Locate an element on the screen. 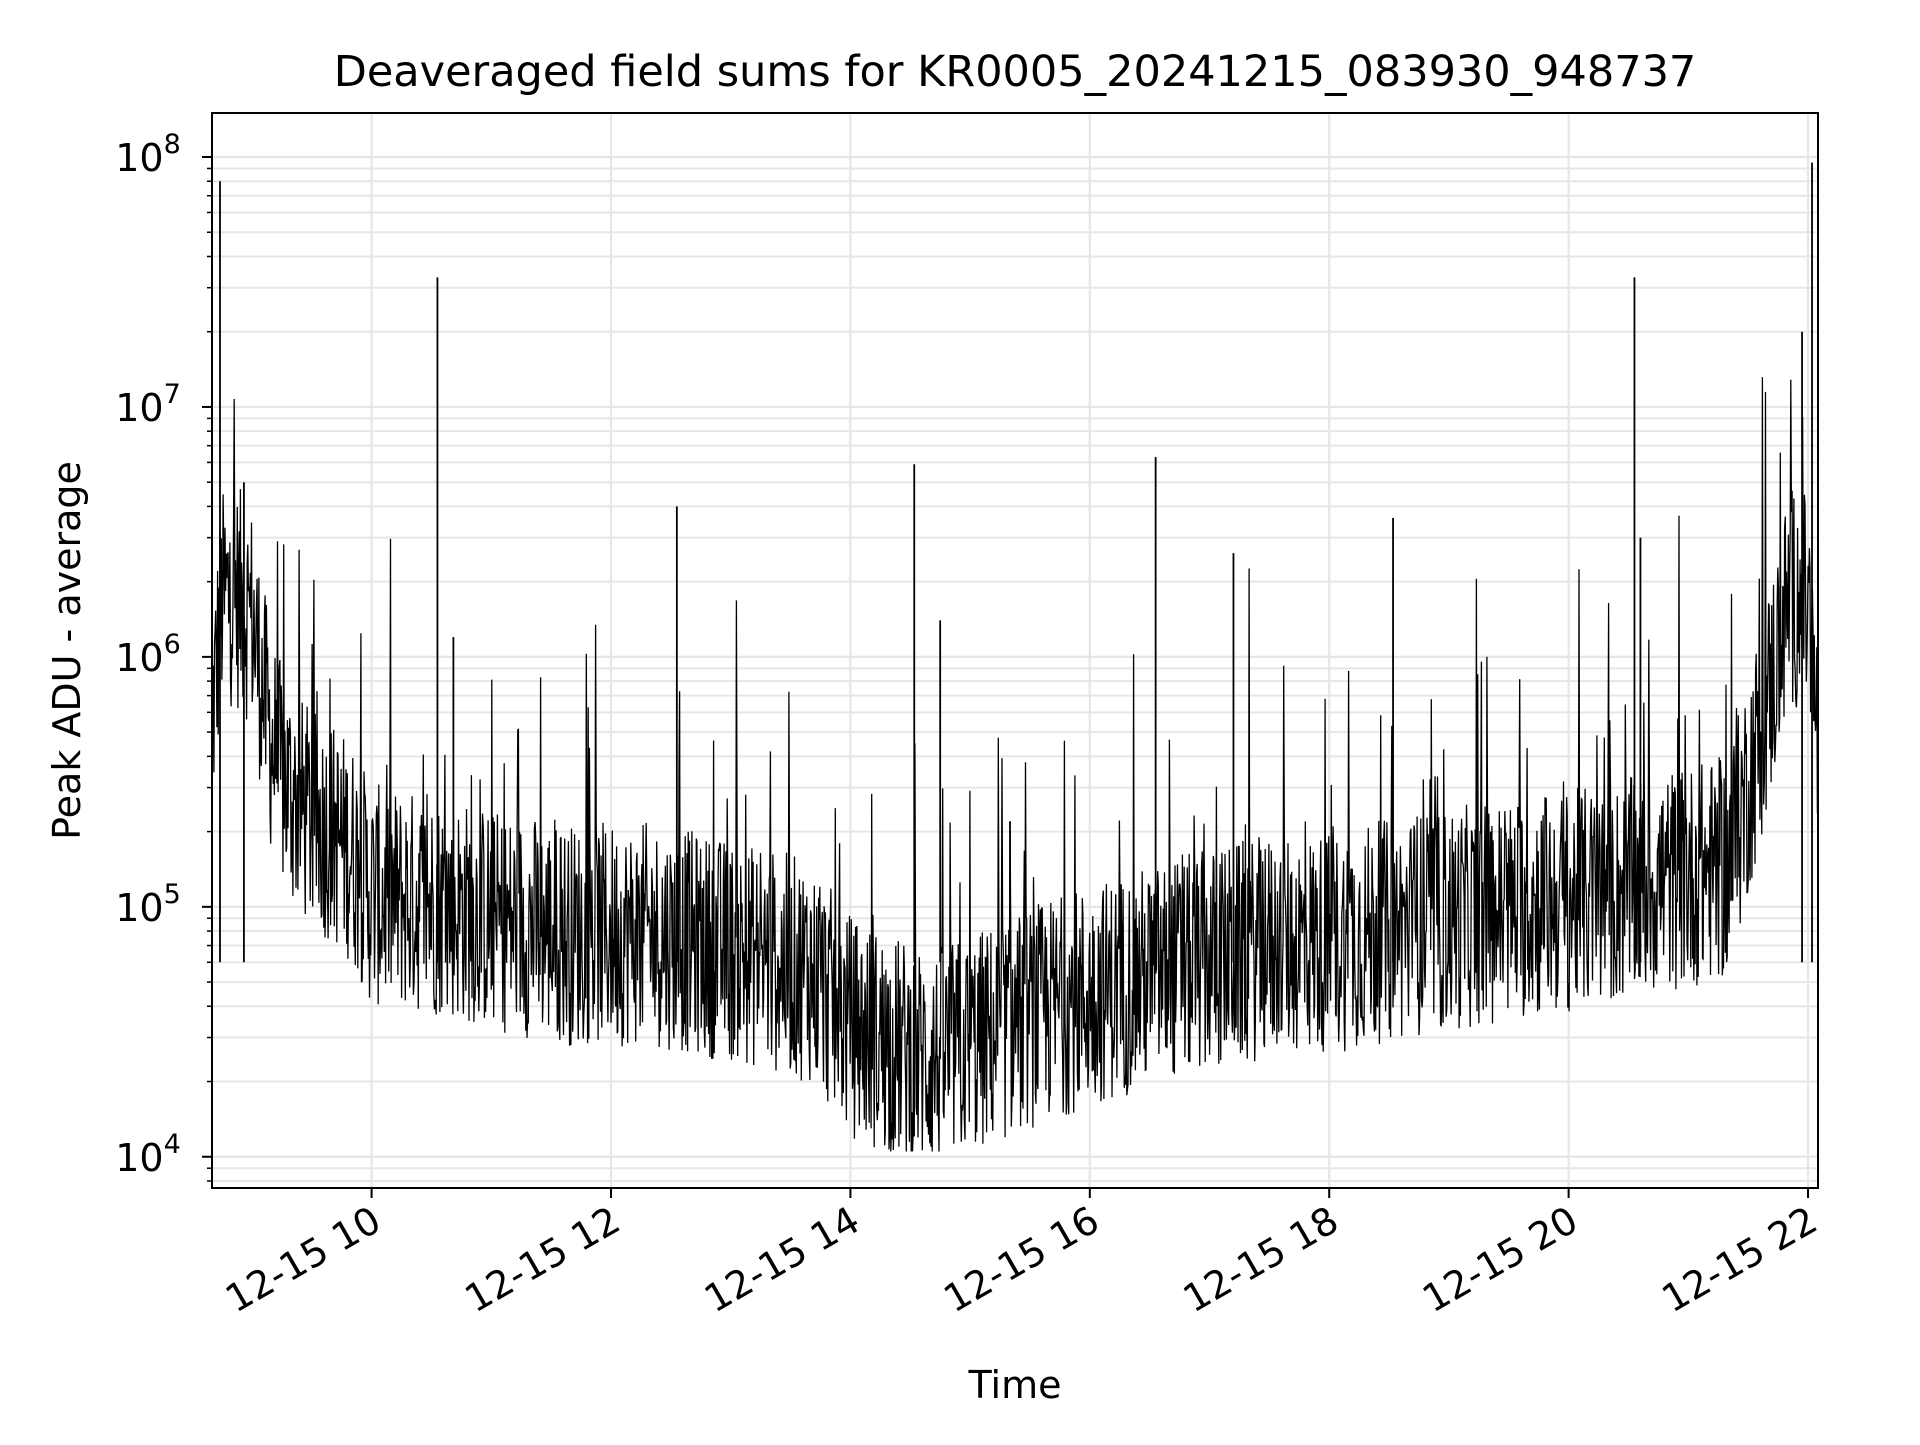 The height and width of the screenshot is (1445, 1920). x-axis-label: Time is located at coordinates (1015, 1385).